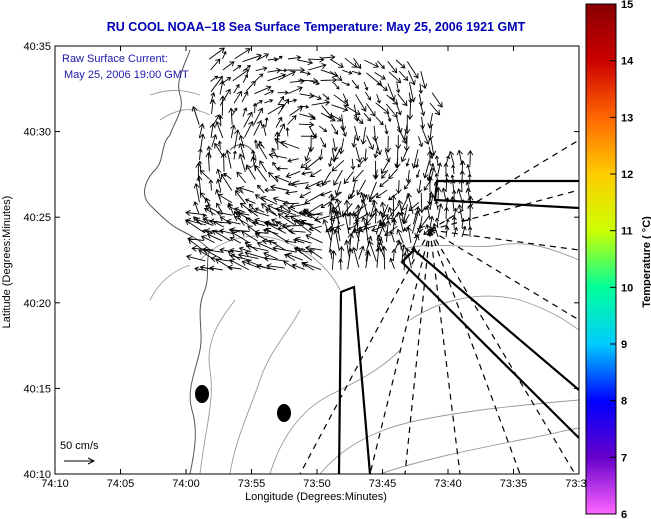 The image size is (651, 519). What do you see at coordinates (200, 262) in the screenshot?
I see `coastline` at bounding box center [200, 262].